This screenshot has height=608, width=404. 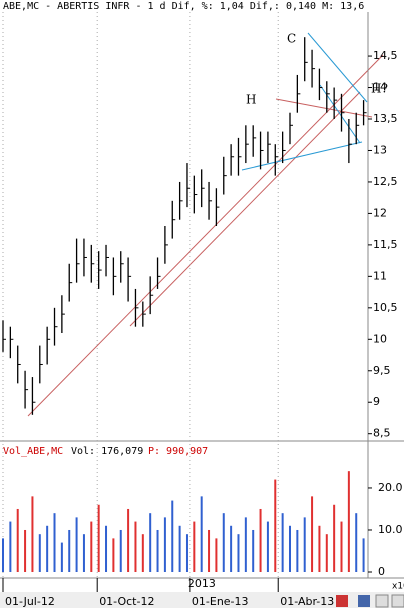 What do you see at coordinates (30, 601) in the screenshot?
I see `x-tick-label: 01-Jul-12` at bounding box center [30, 601].